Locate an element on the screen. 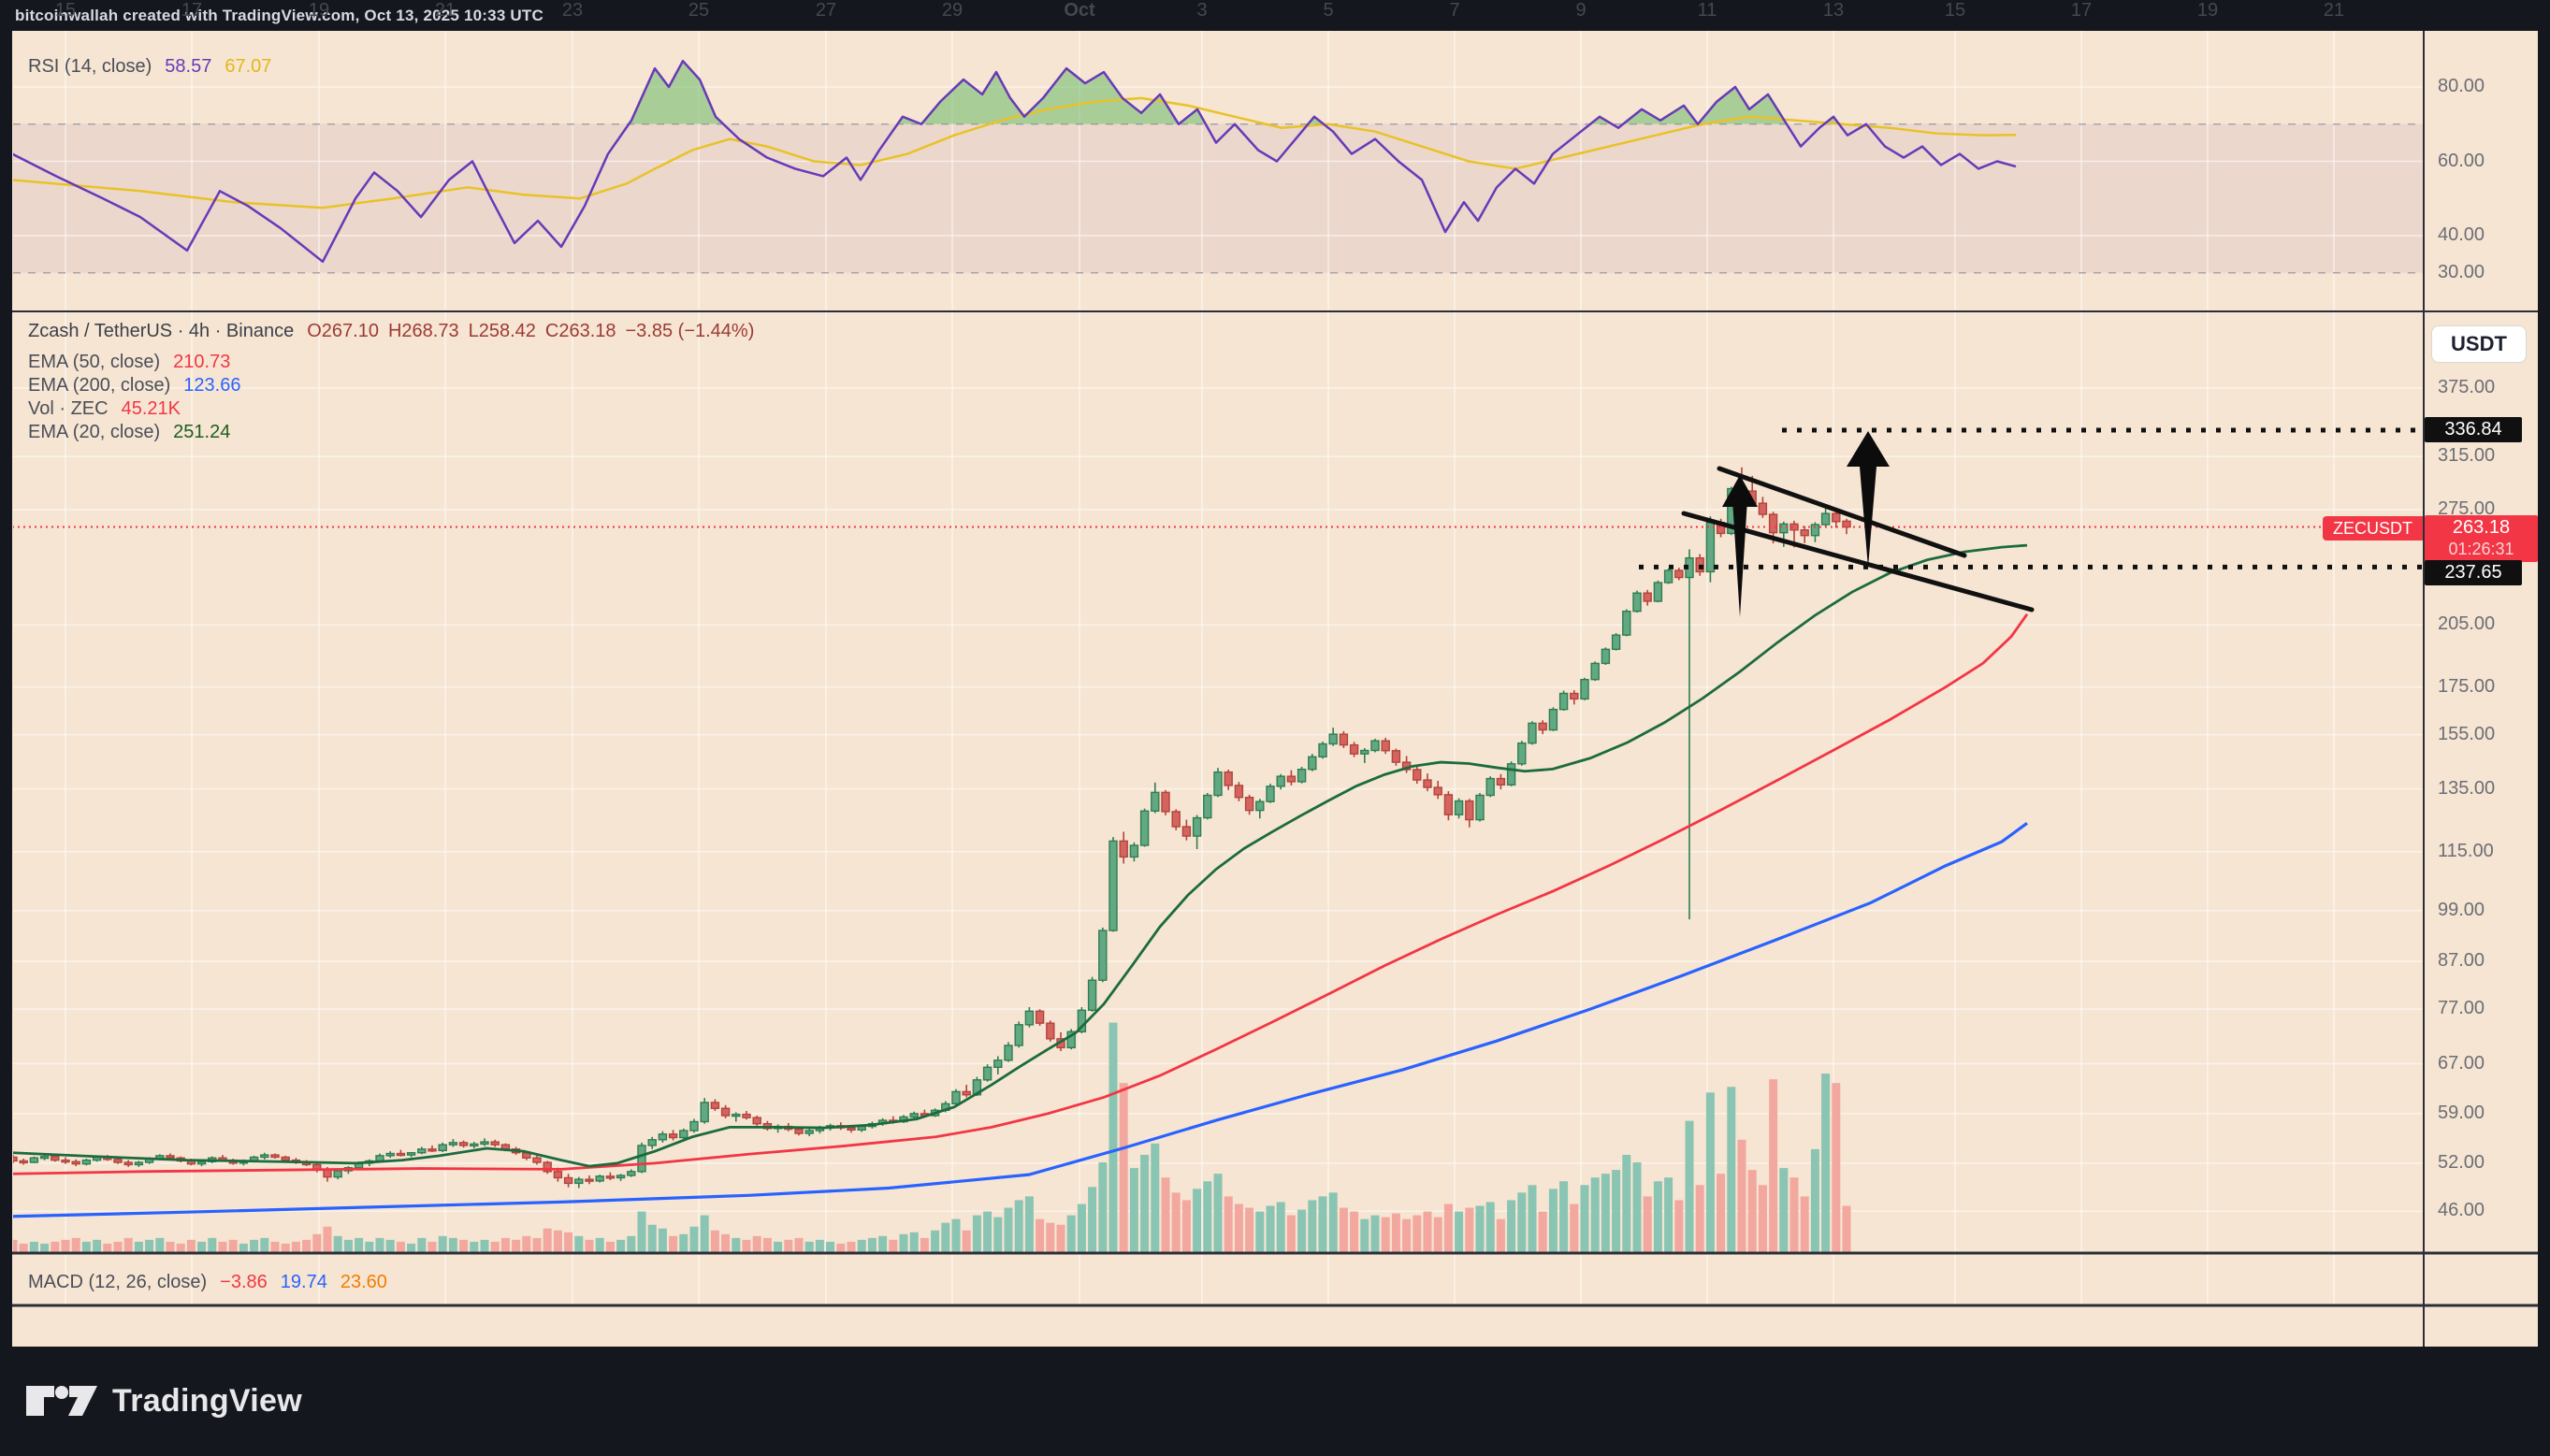 The height and width of the screenshot is (1456, 2550). tradingview-logo-icon is located at coordinates (61, 1400).